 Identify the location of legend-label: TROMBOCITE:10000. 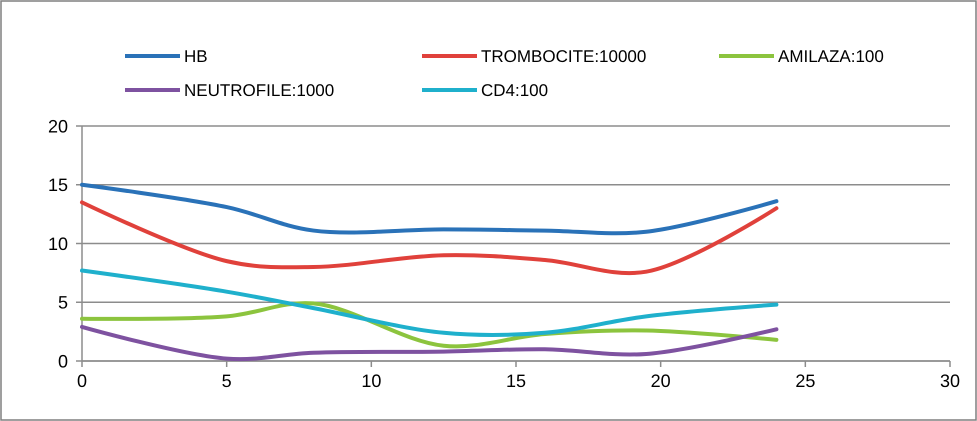
(563, 56).